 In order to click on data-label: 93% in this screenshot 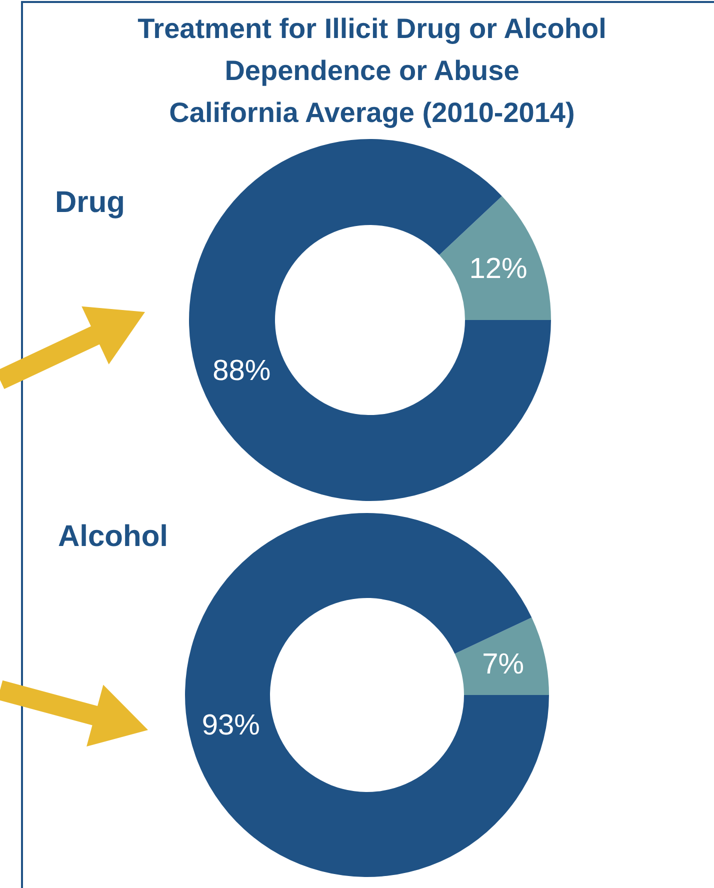, I will do `click(231, 725)`.